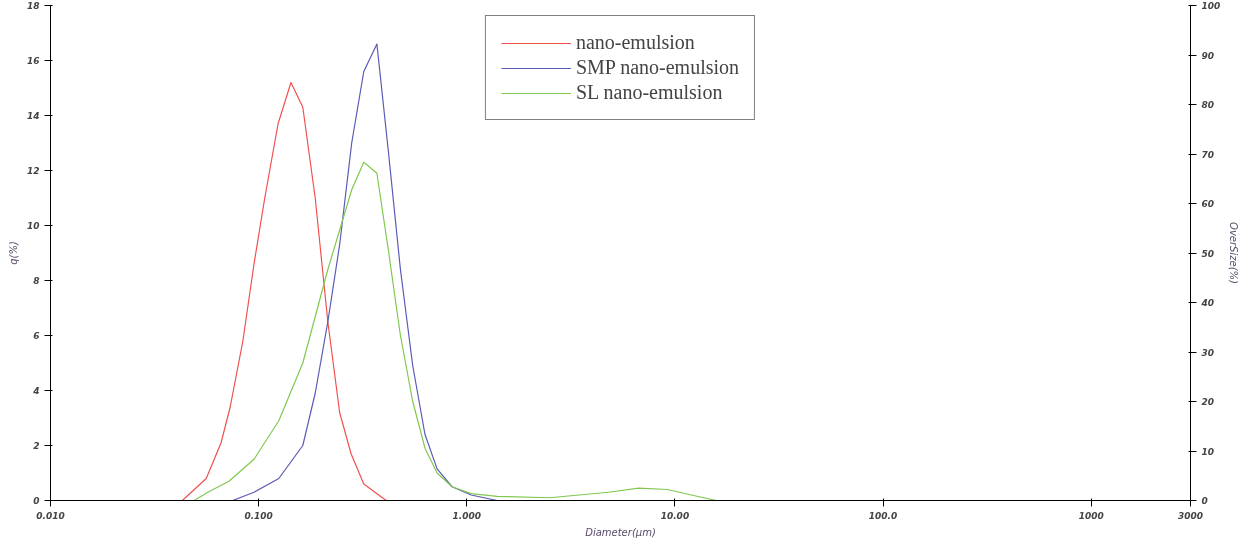 This screenshot has height=545, width=1257. I want to click on y2-tick-label: 10, so click(1208, 451).